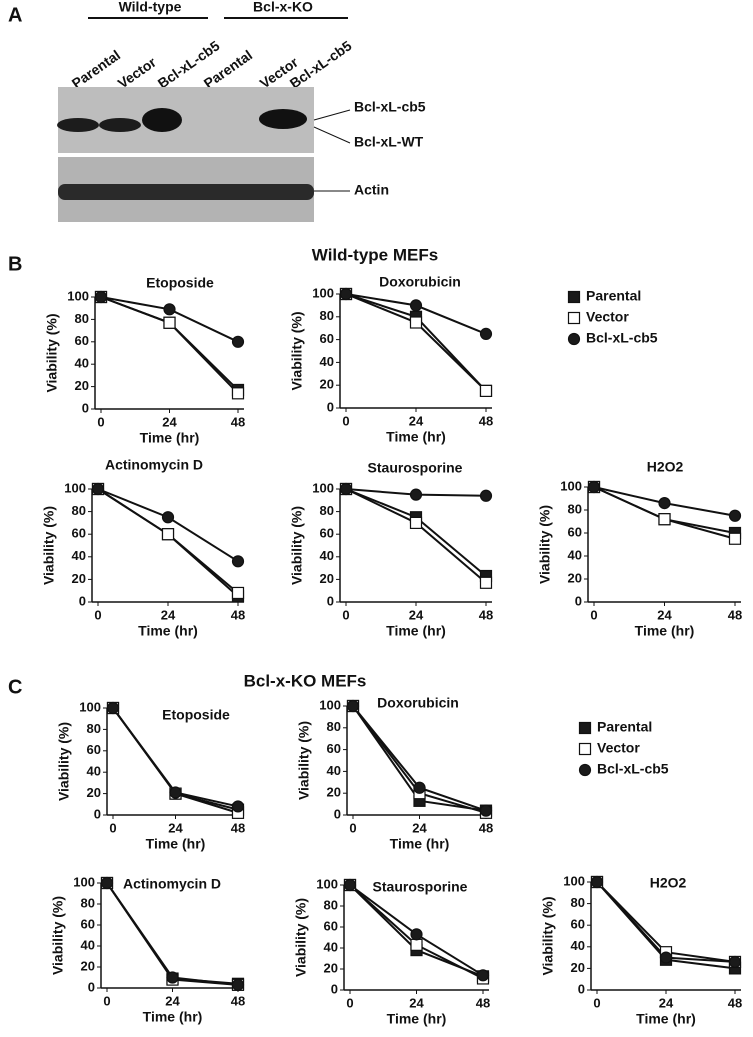  Describe the element at coordinates (150, 7) in the screenshot. I see `group-label: Wild-type` at that location.